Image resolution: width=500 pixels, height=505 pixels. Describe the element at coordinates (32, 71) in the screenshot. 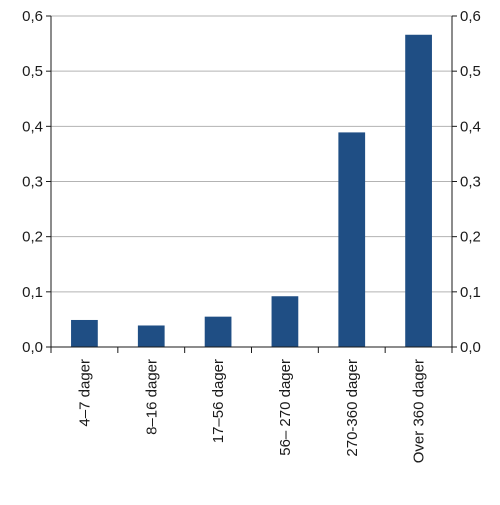

I see `y-tick-label-left: 0,5` at that location.